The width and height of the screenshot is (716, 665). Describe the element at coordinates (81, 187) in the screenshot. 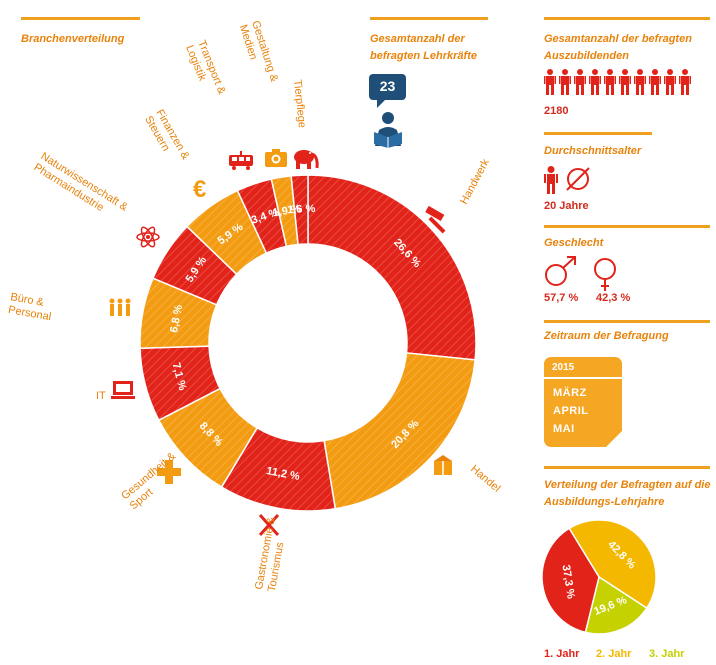

I see `category-label: Naturwissenschaft &Pharmaindustrie` at that location.